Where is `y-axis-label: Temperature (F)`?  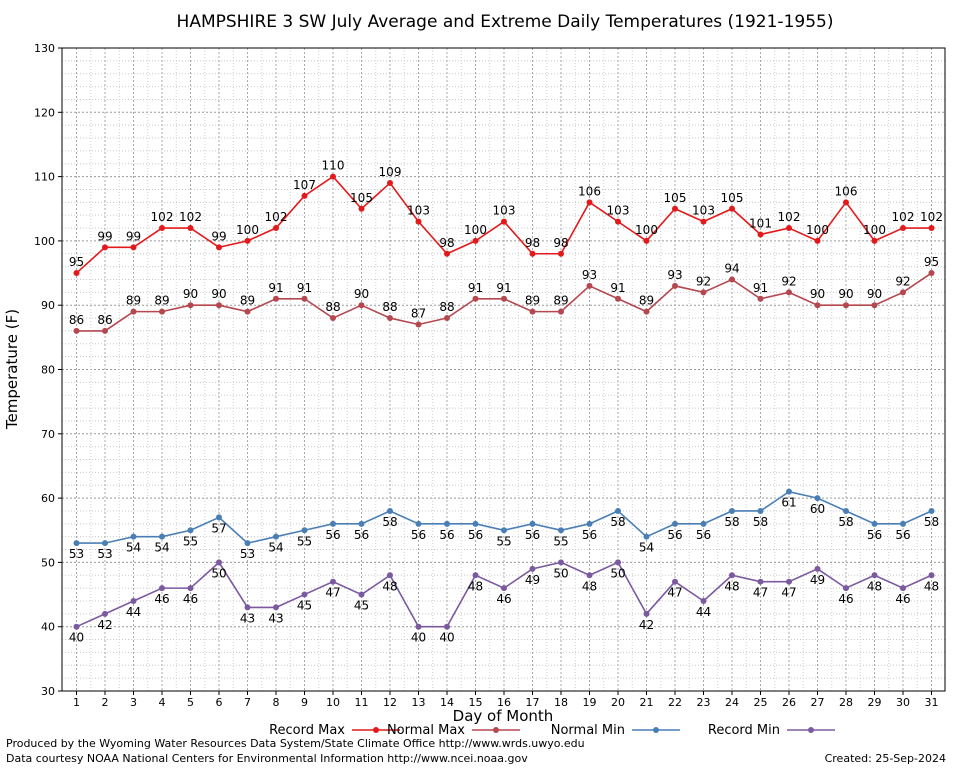
y-axis-label: Temperature (F) is located at coordinates (12, 369).